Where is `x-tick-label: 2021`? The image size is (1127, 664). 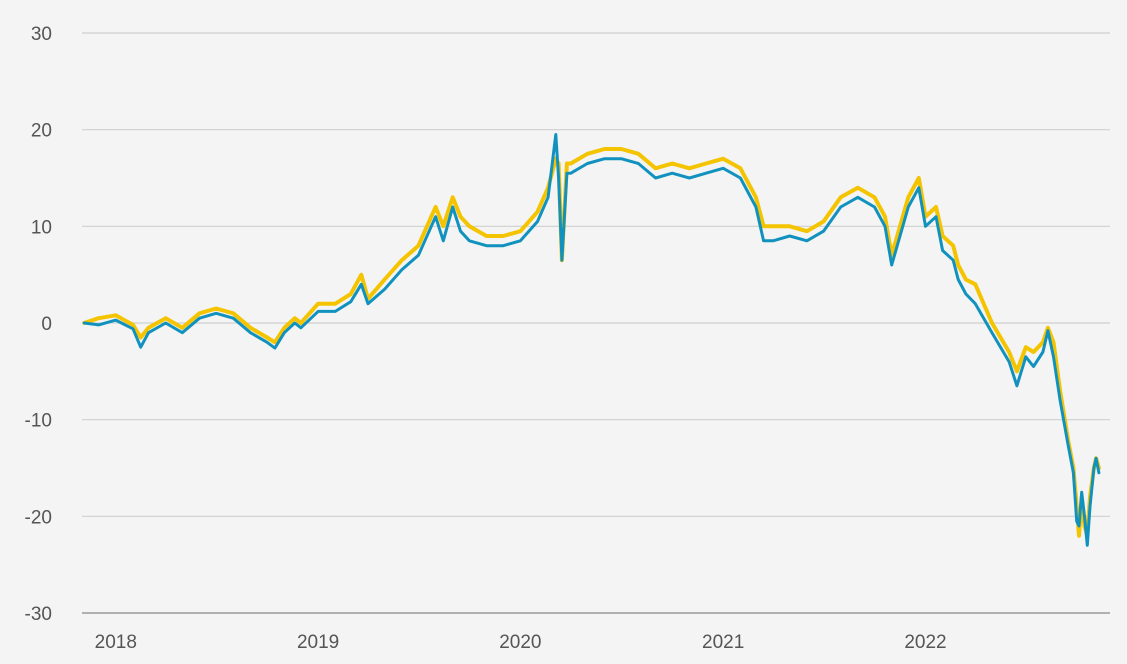
x-tick-label: 2021 is located at coordinates (723, 642).